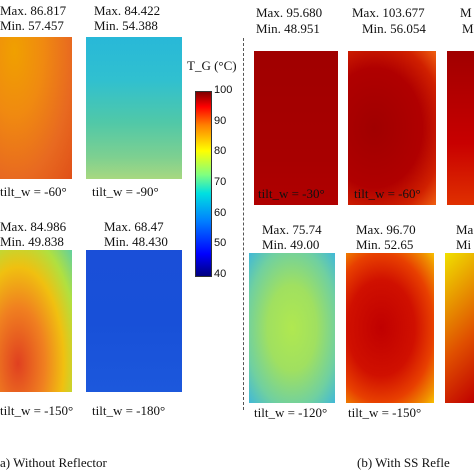  I want to click on colorbar-tick-label: 40, so click(220, 274).